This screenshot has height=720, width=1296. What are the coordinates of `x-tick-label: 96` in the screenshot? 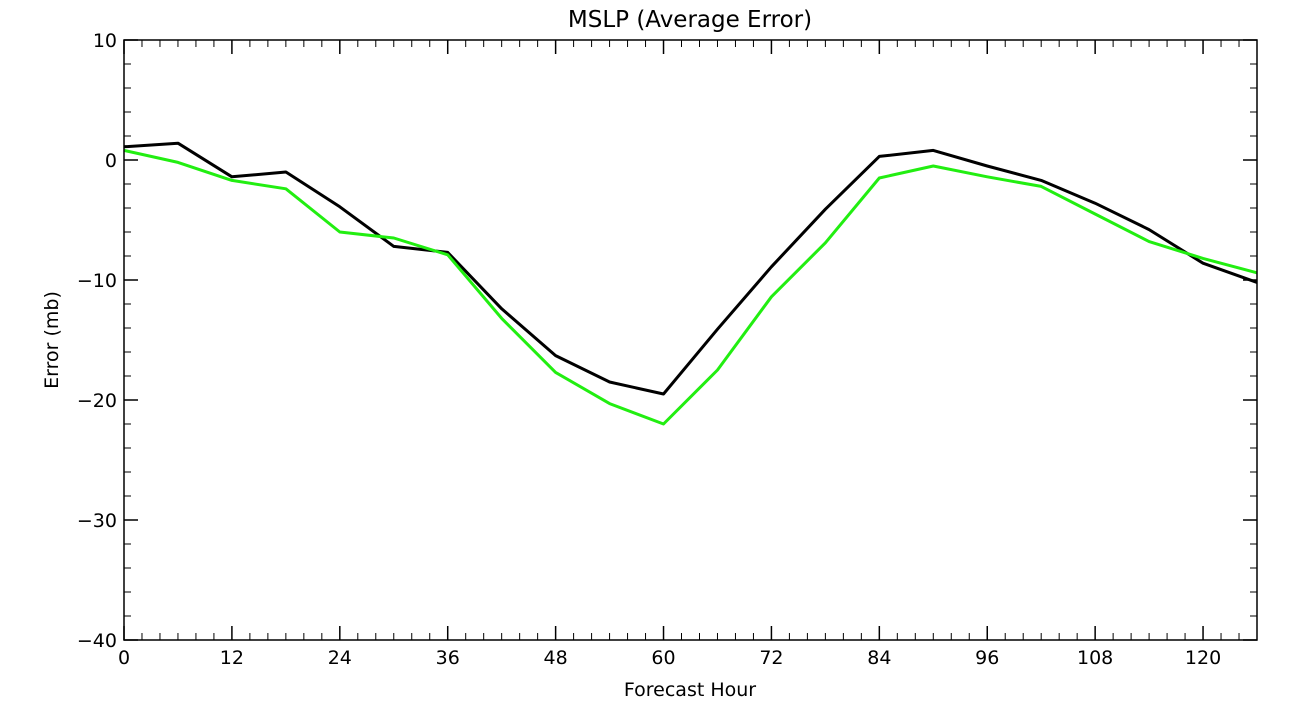 It's located at (987, 658).